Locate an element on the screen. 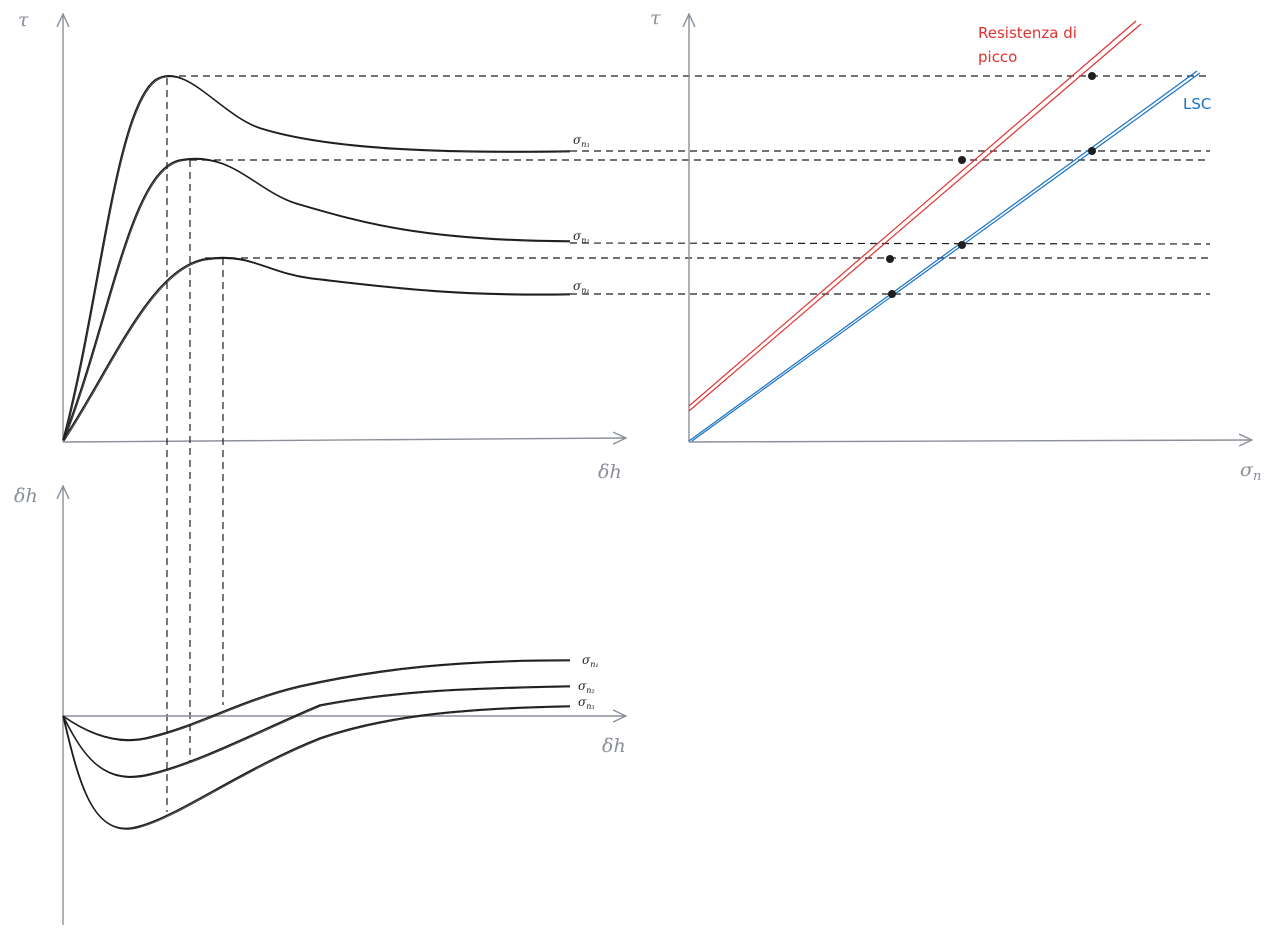 The image size is (1276, 935). displacement-axis-label: δh is located at coordinates (610, 472).